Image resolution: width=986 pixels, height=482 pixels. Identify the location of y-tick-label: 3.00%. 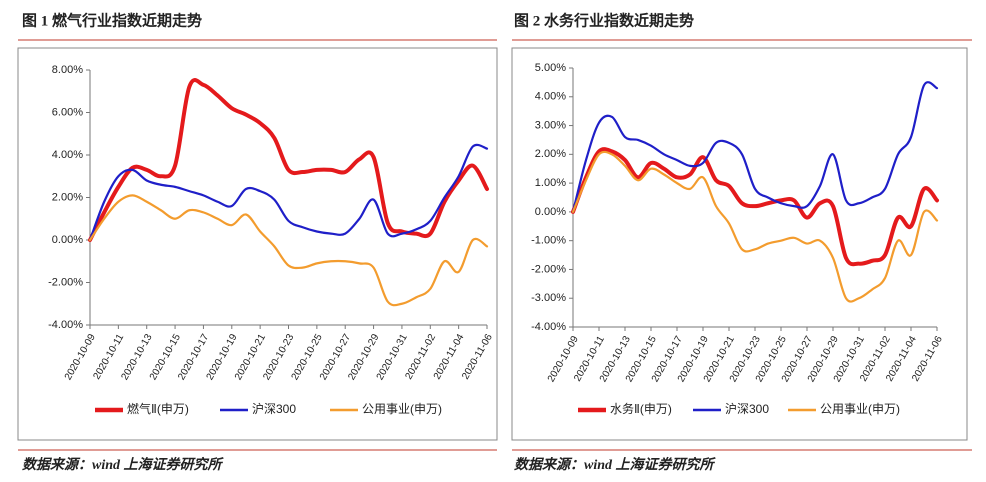
(550, 125).